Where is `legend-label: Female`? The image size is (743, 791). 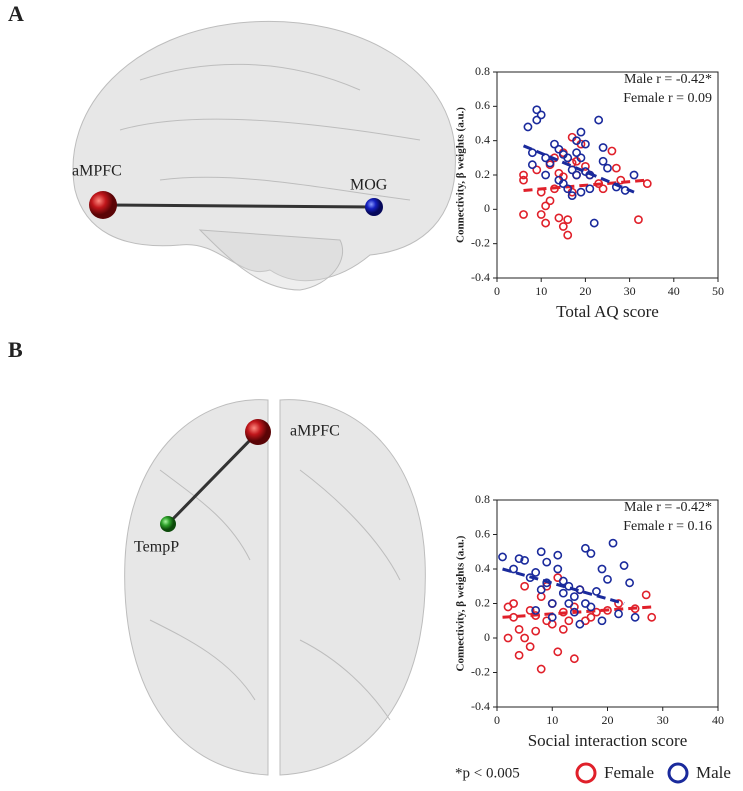 legend-label: Female is located at coordinates (629, 772).